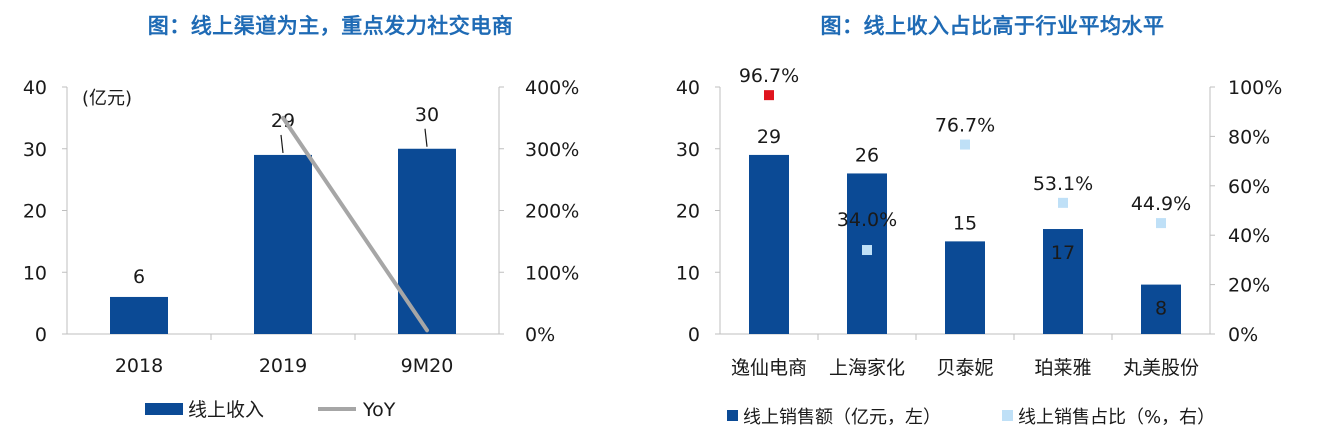 This screenshot has height=442, width=1323. What do you see at coordinates (355, 224) in the screenshot?
I see `left-chart-yoy-line` at bounding box center [355, 224].